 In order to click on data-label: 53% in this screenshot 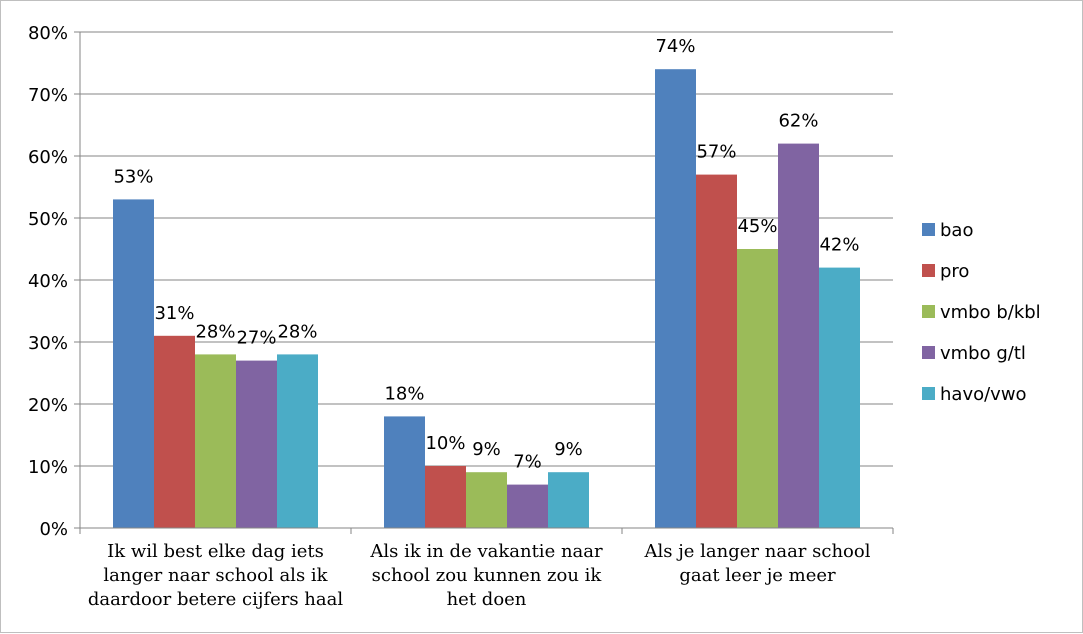, I will do `click(133, 176)`.